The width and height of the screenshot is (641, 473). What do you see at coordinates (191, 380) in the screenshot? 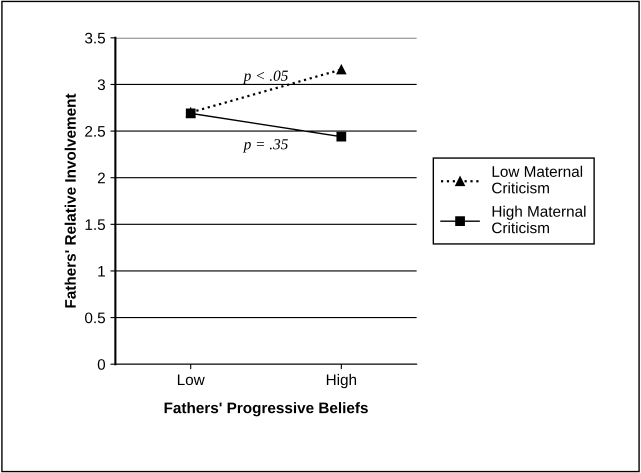
I see `x-tick-label: Low` at bounding box center [191, 380].